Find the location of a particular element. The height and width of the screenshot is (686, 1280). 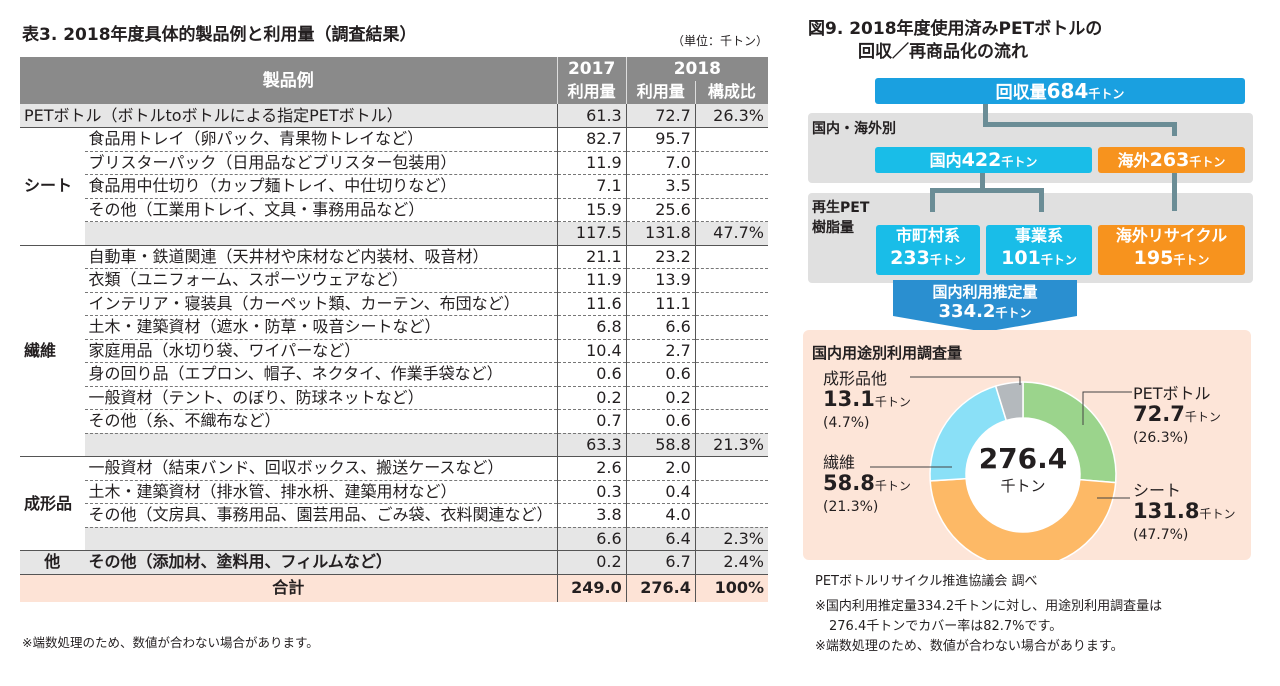

business-box: 事業系 101千トン is located at coordinates (1039, 250).